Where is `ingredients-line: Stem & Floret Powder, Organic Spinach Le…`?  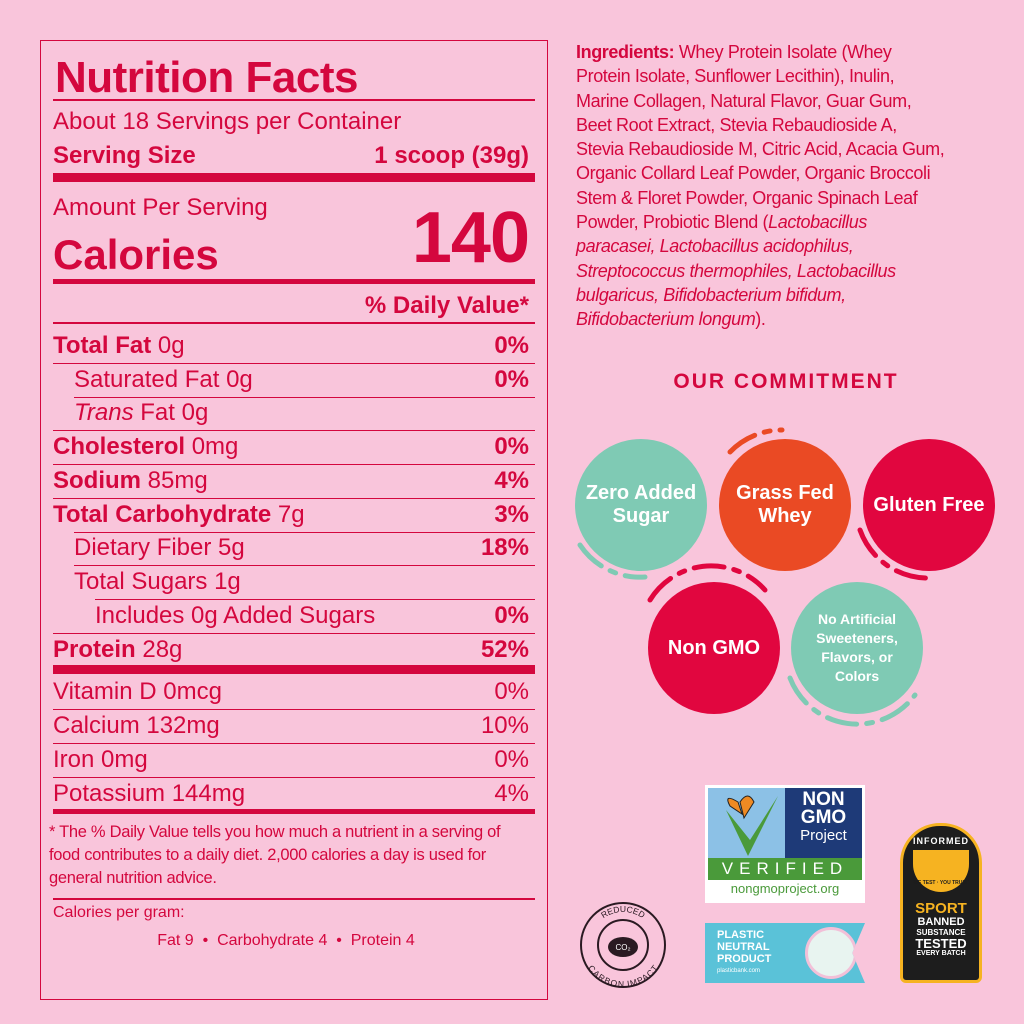
ingredients-line: Stem & Floret Powder, Organic Spinach Le… is located at coordinates (747, 197).